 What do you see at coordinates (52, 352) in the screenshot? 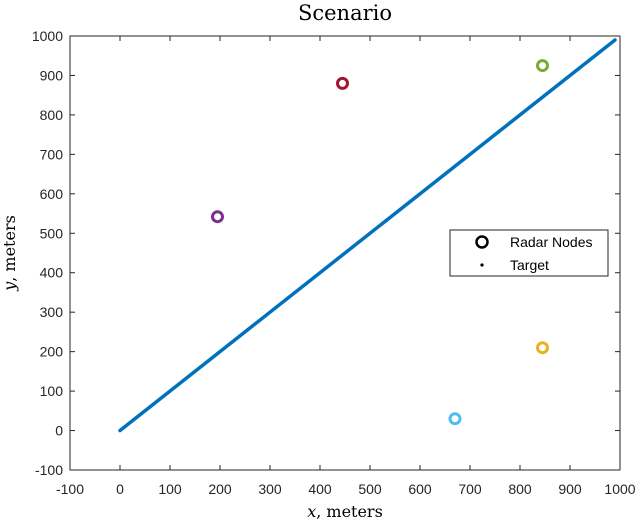
I see `y-tick-label: 200` at bounding box center [52, 352].